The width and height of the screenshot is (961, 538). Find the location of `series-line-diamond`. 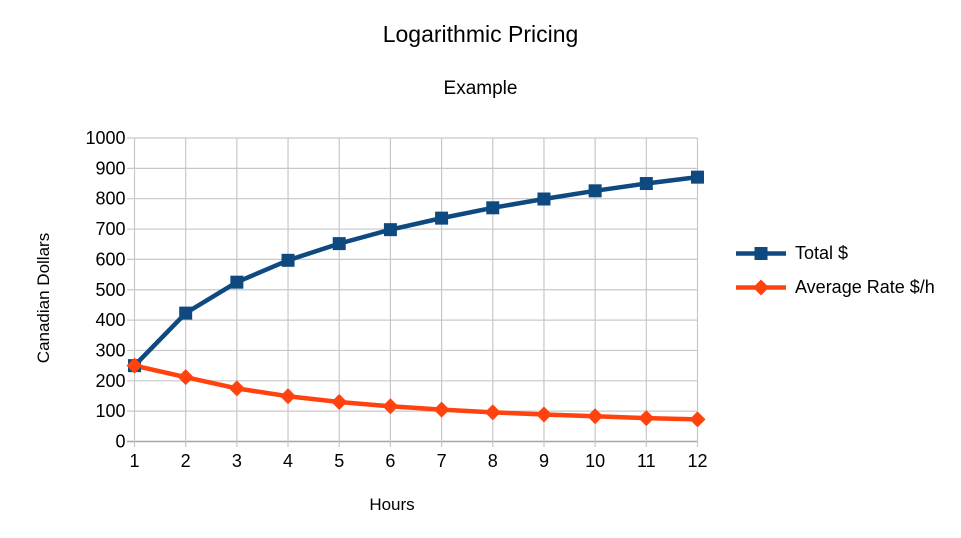

series-line-diamond is located at coordinates (416, 392).